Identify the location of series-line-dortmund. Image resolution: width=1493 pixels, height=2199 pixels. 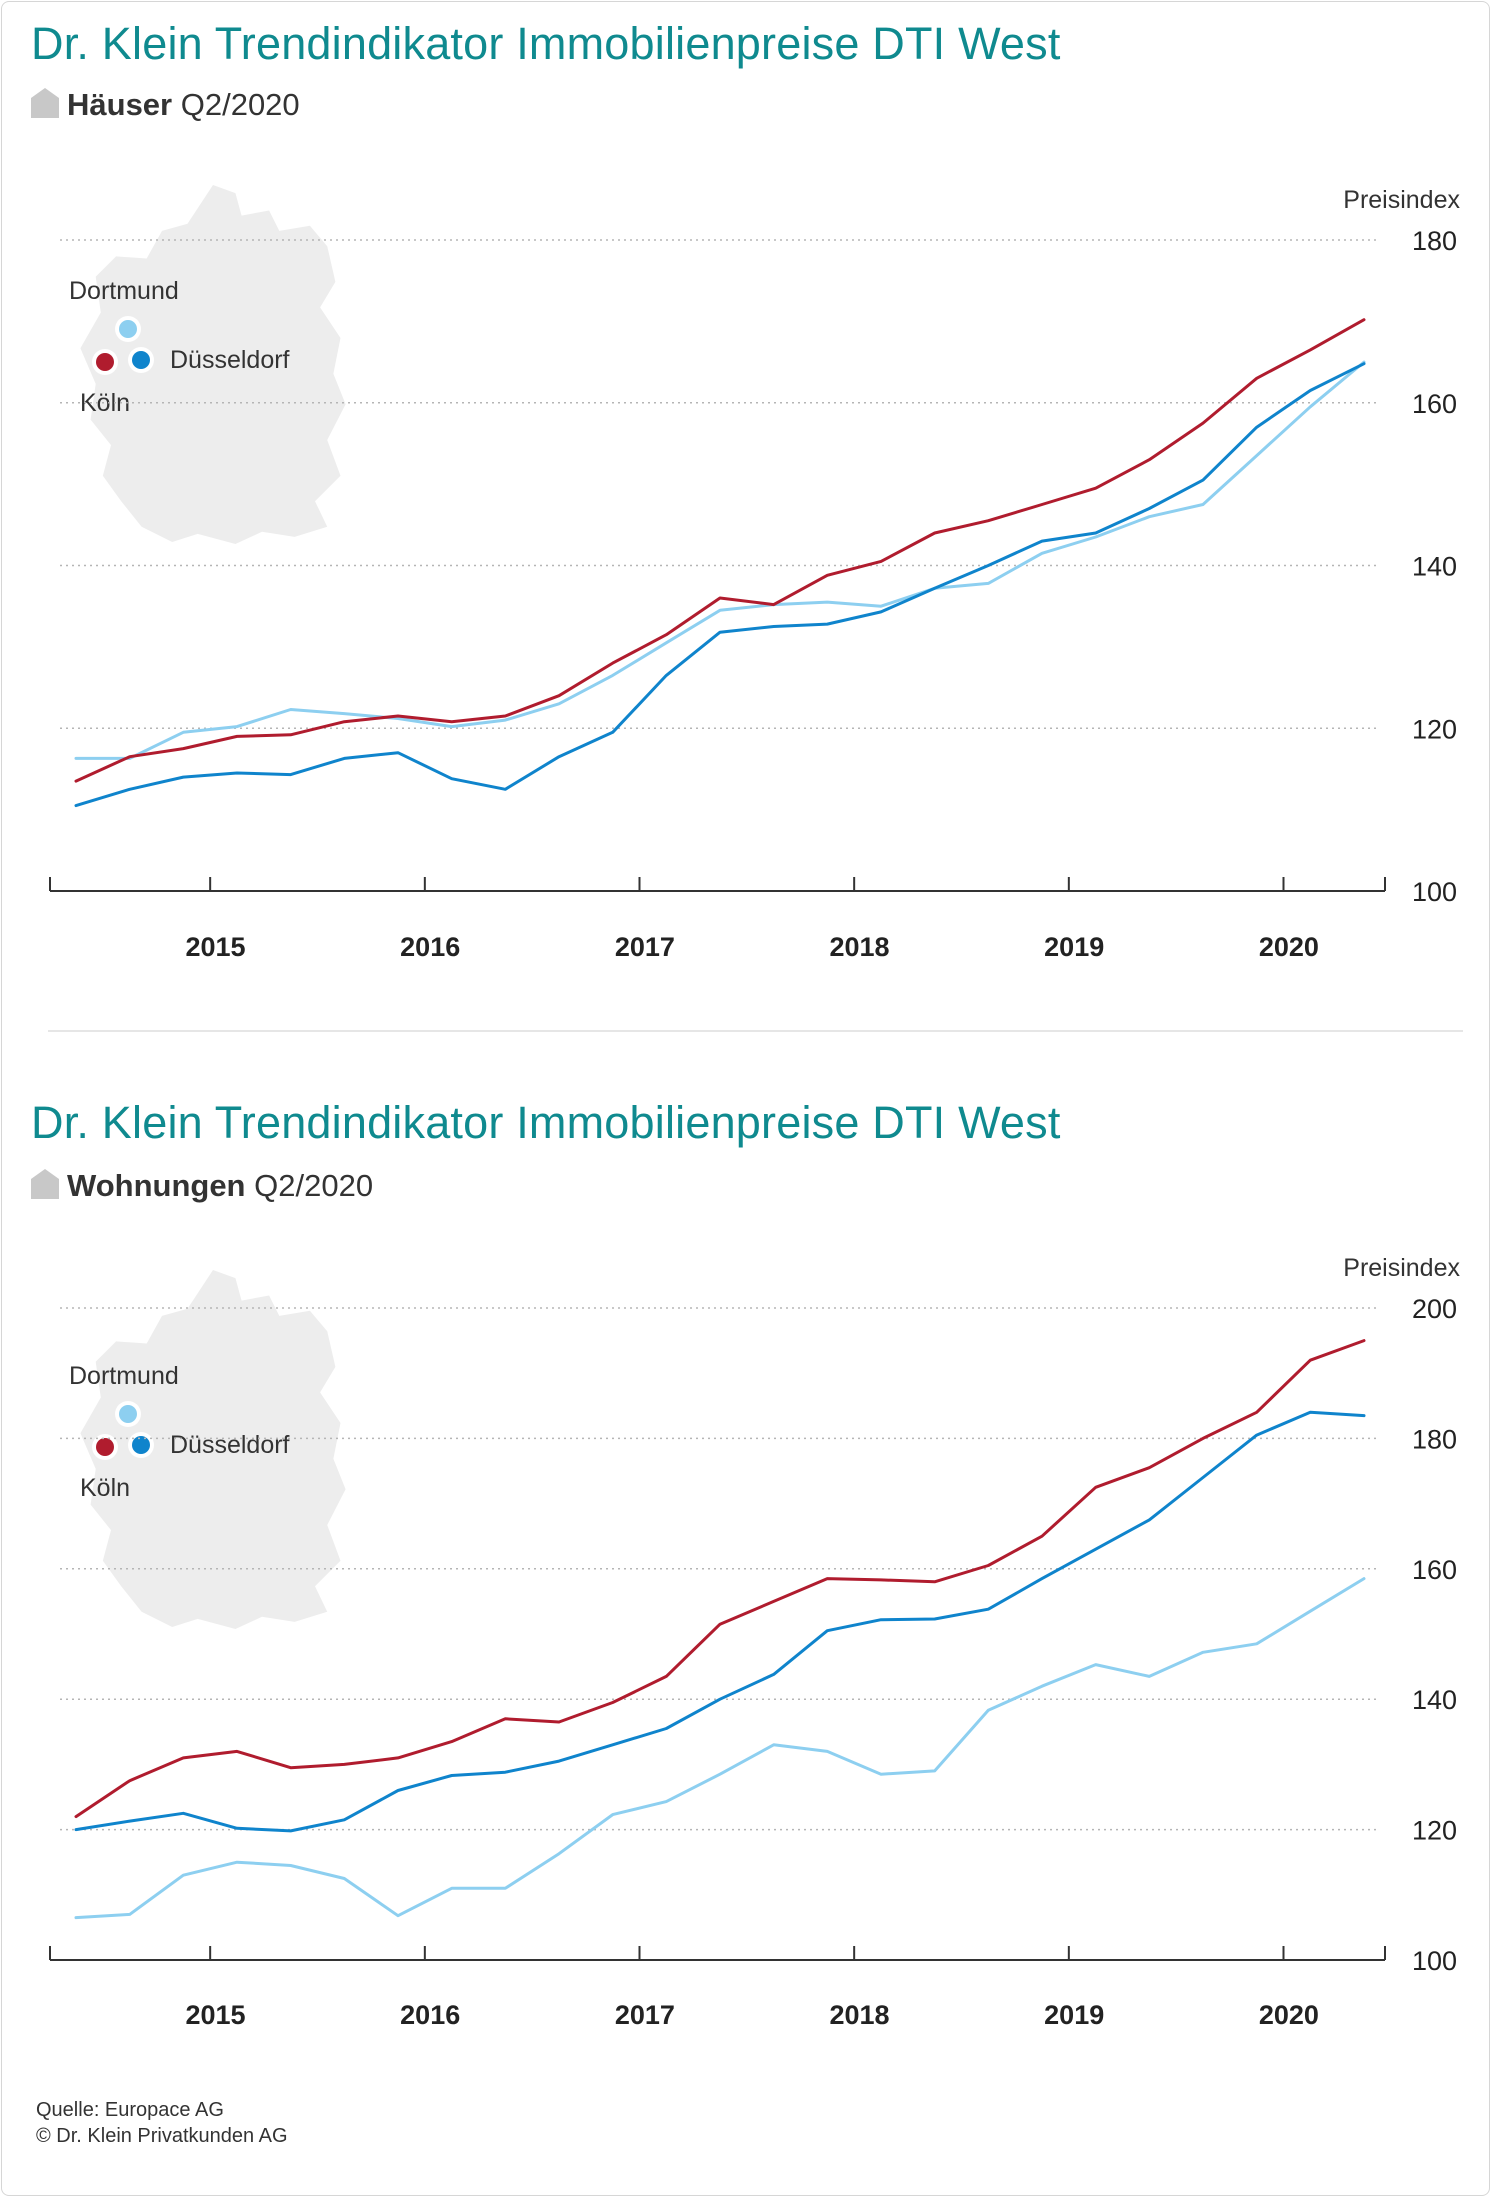
(720, 1748).